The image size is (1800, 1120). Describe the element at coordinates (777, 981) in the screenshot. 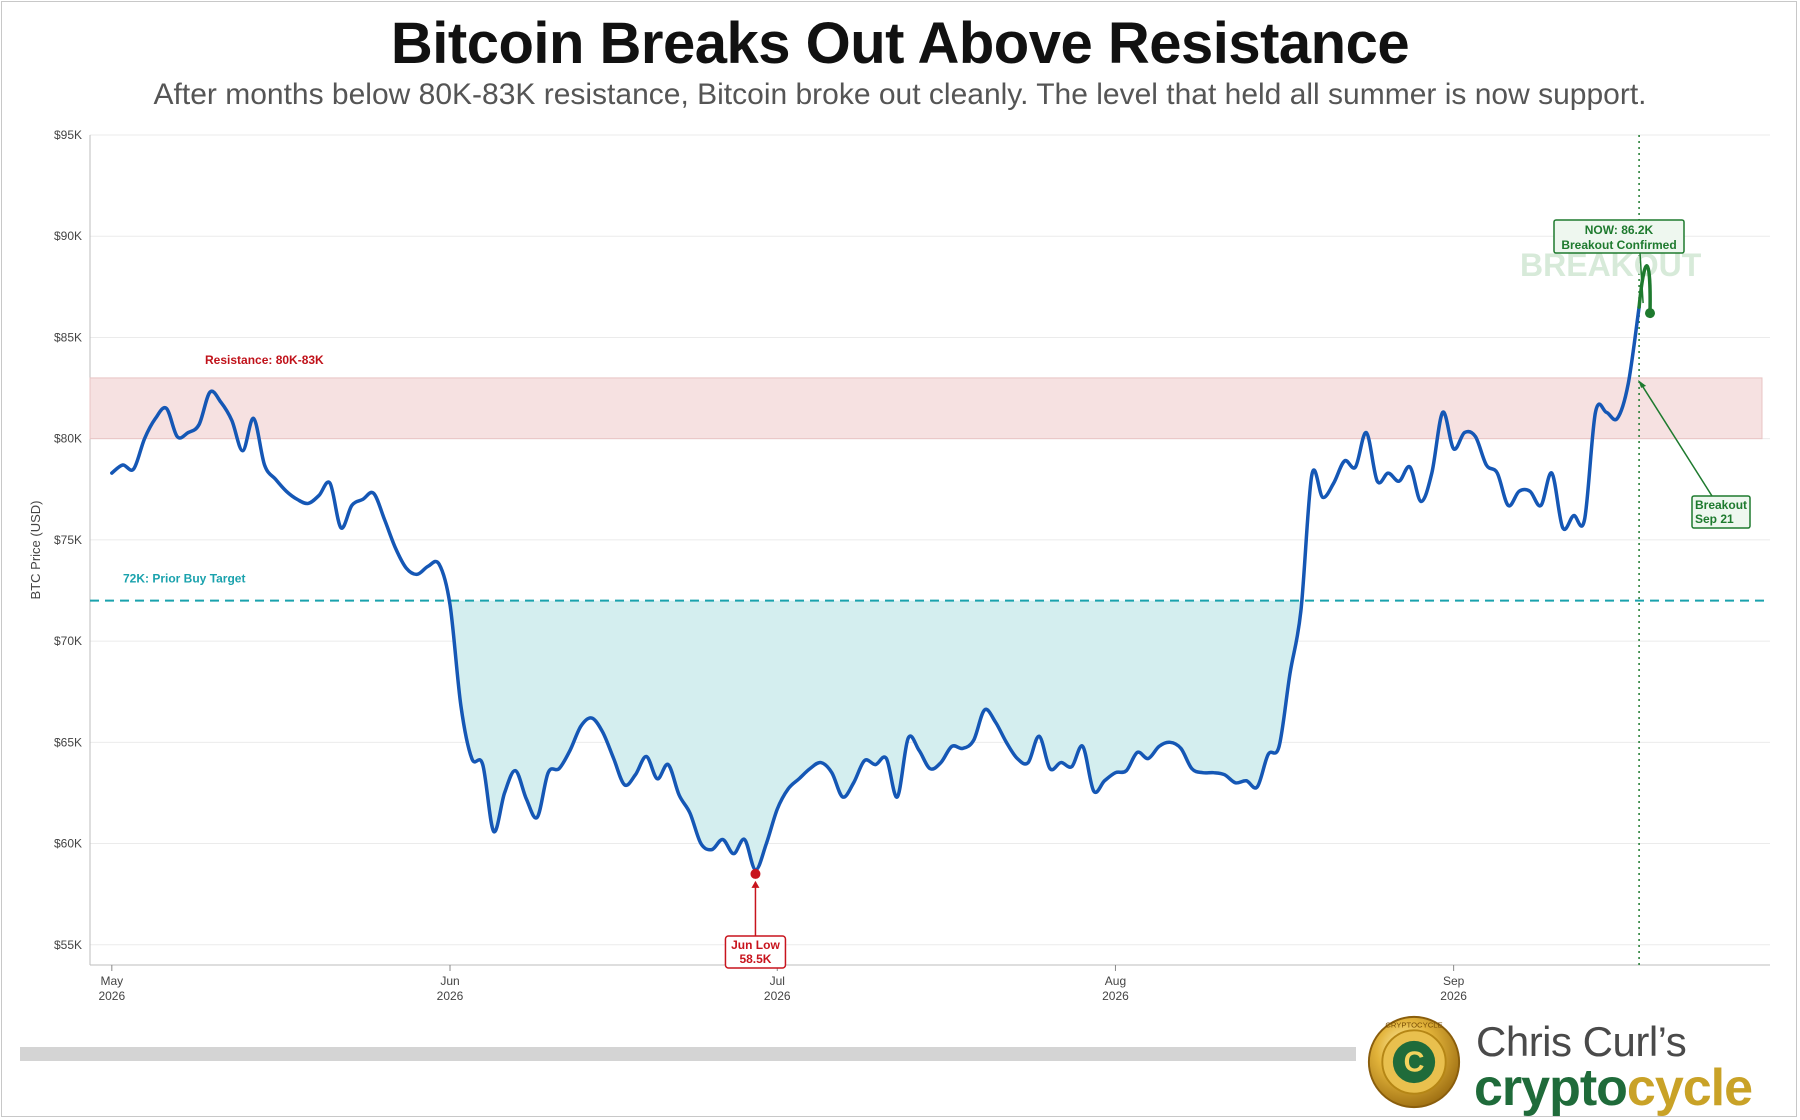

I see `x-tick-label-month: Jul` at that location.